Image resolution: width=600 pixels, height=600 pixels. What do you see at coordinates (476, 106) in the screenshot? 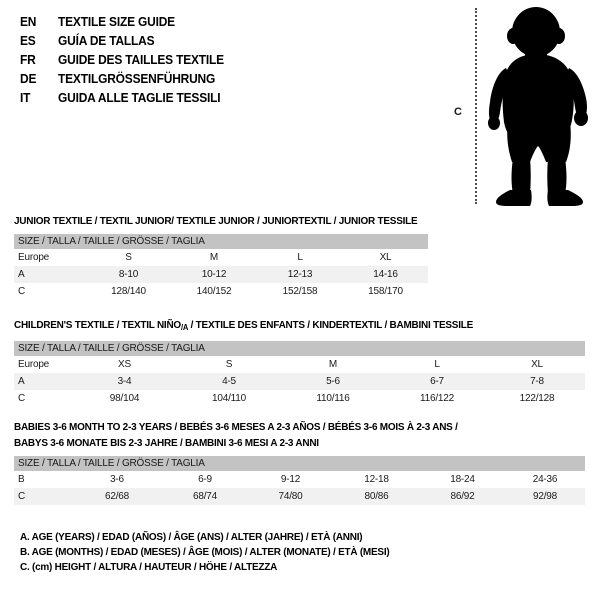
I see `height-measure-line` at bounding box center [476, 106].